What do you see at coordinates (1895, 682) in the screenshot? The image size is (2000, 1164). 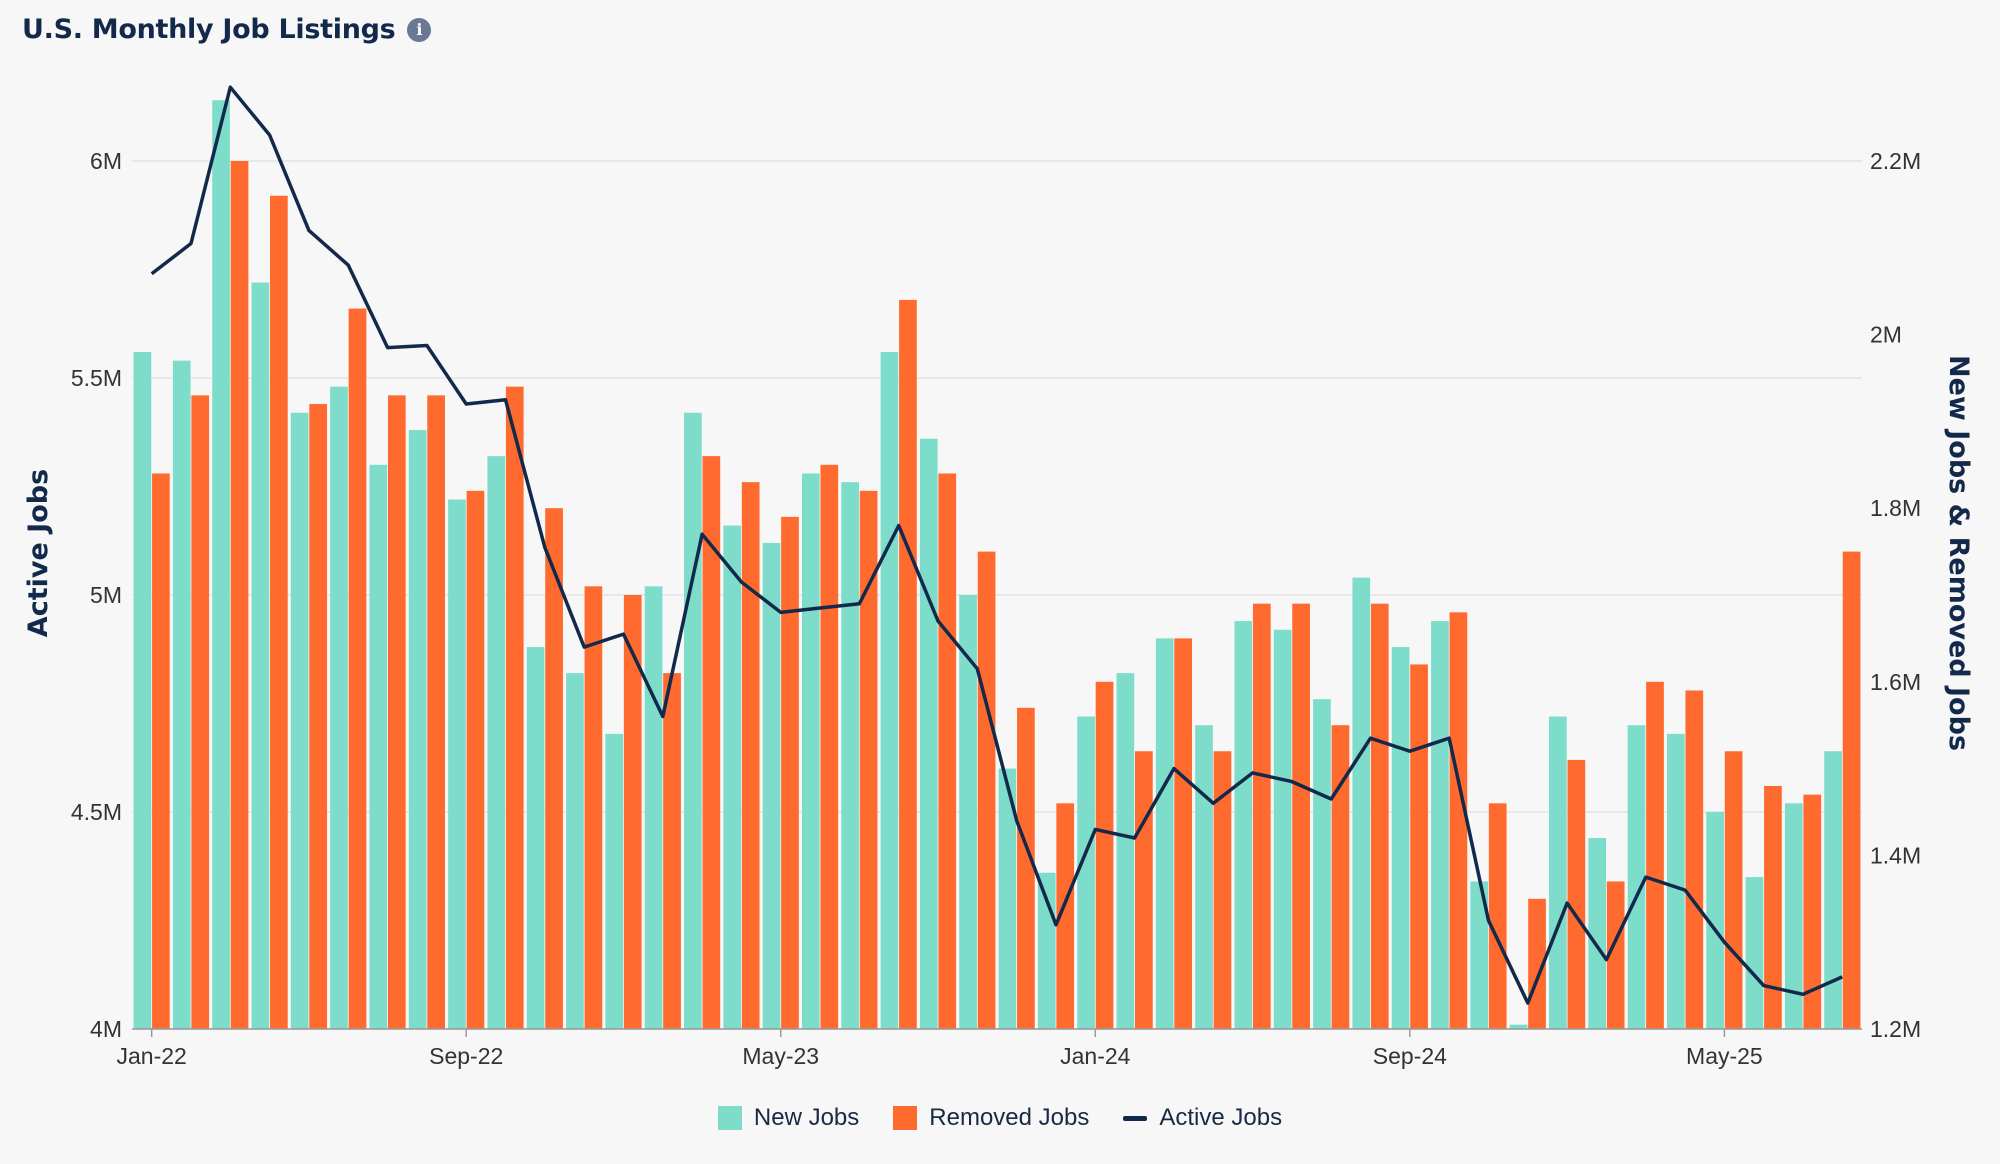 I see `y-right-tick-label: 1.6M` at bounding box center [1895, 682].